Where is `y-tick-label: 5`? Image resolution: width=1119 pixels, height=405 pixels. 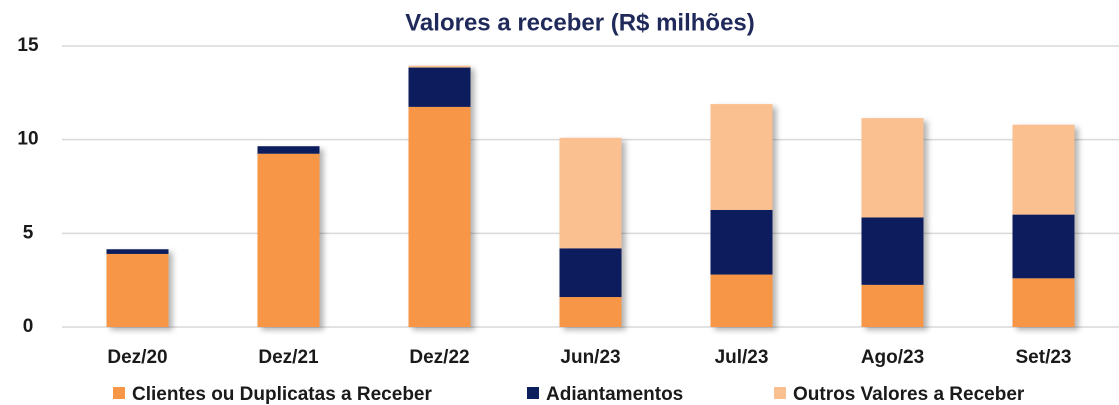 y-tick-label: 5 is located at coordinates (28, 232).